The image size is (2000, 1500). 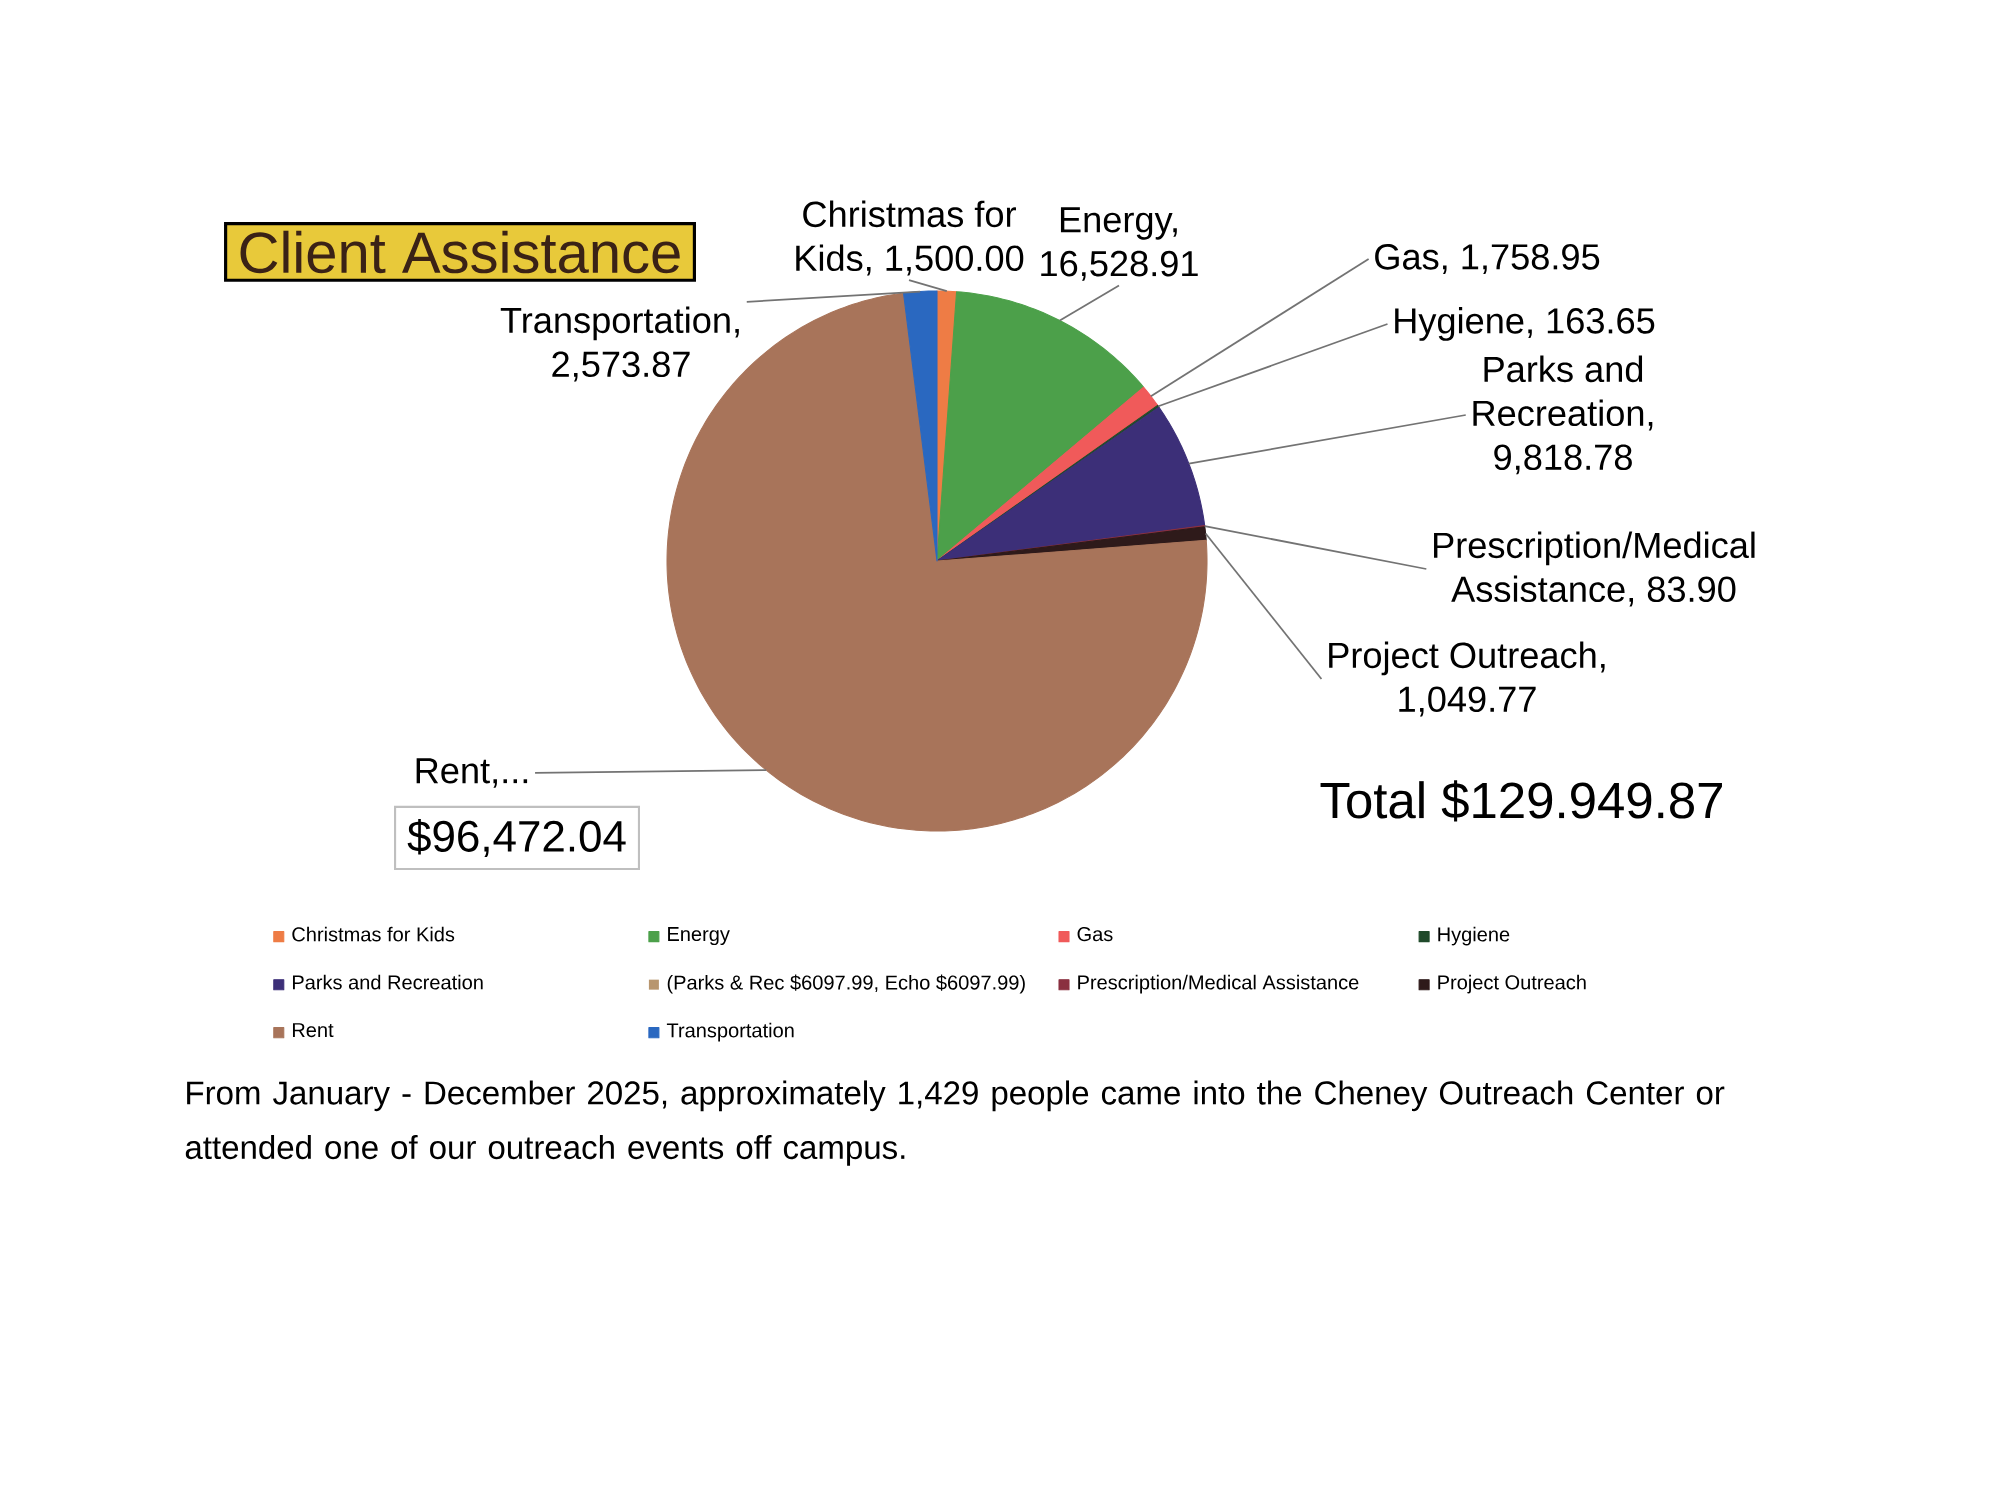 What do you see at coordinates (373, 934) in the screenshot?
I see `legend-label: Christmas for Kids` at bounding box center [373, 934].